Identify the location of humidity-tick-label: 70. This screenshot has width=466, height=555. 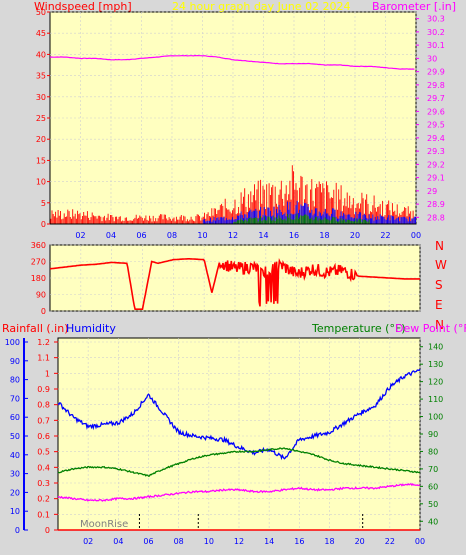
(15, 398).